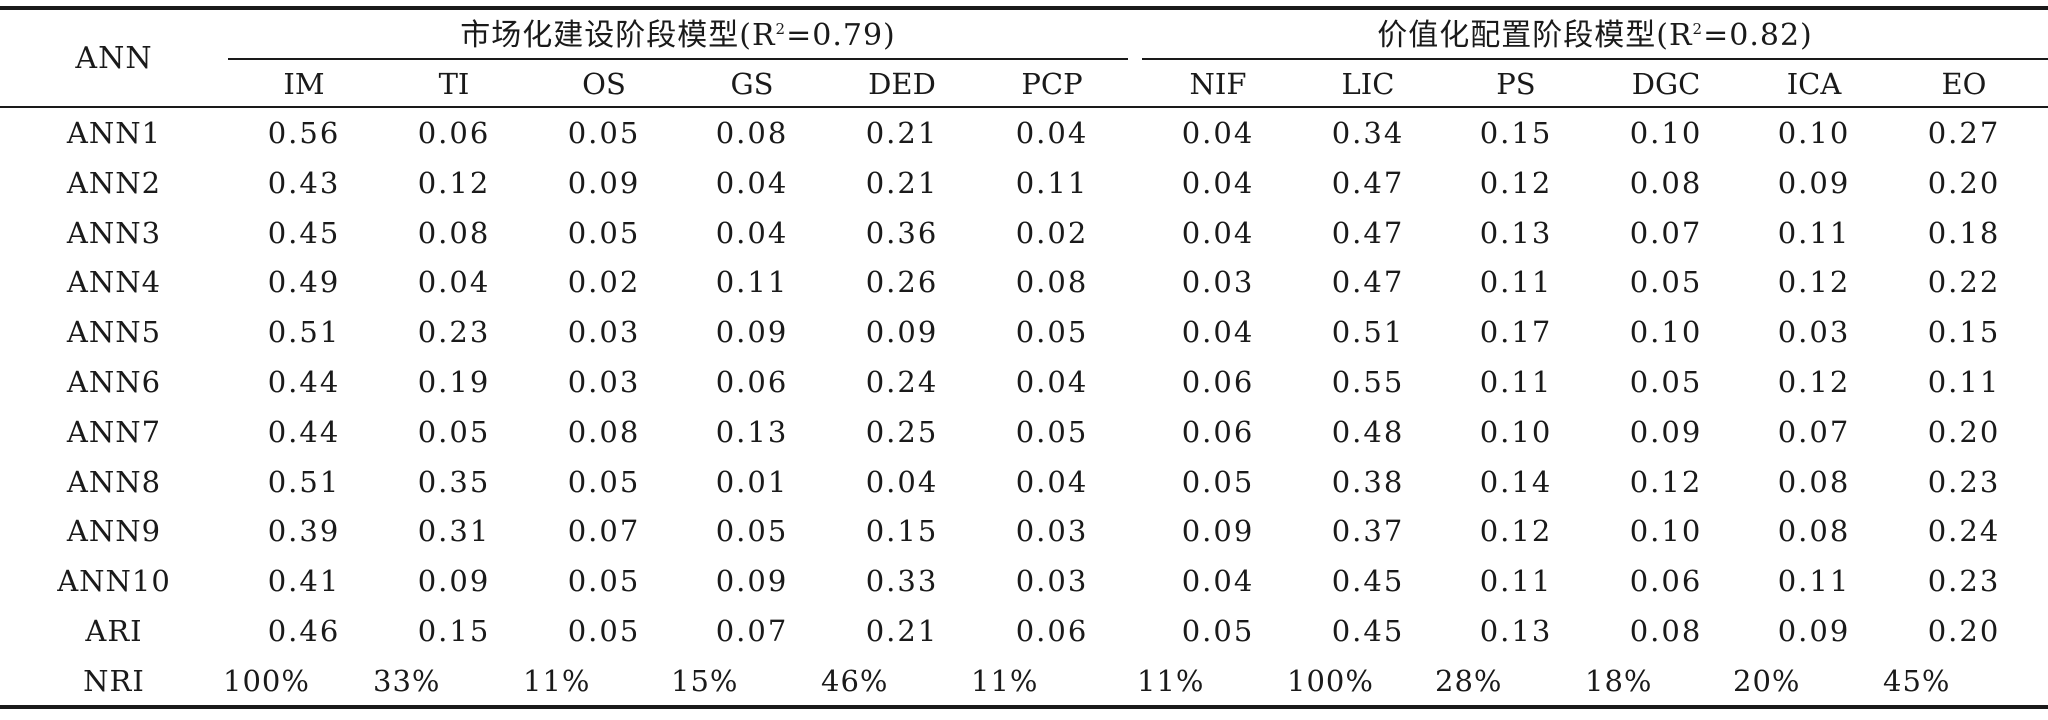 The image size is (2048, 720). I want to click on top-rule, so click(1024, 8).